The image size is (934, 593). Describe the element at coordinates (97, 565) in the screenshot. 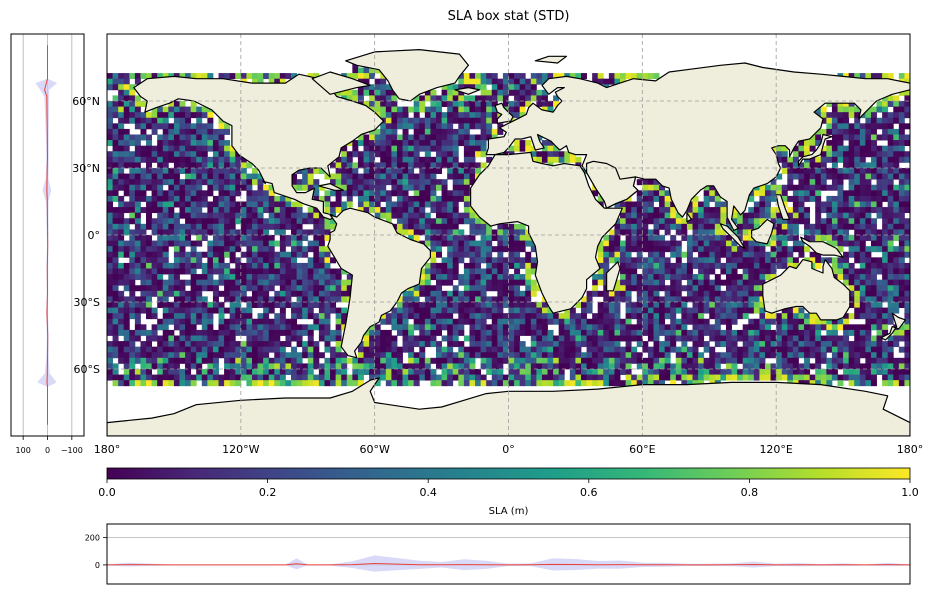

I see `lon-profile-tick-label: 0` at that location.